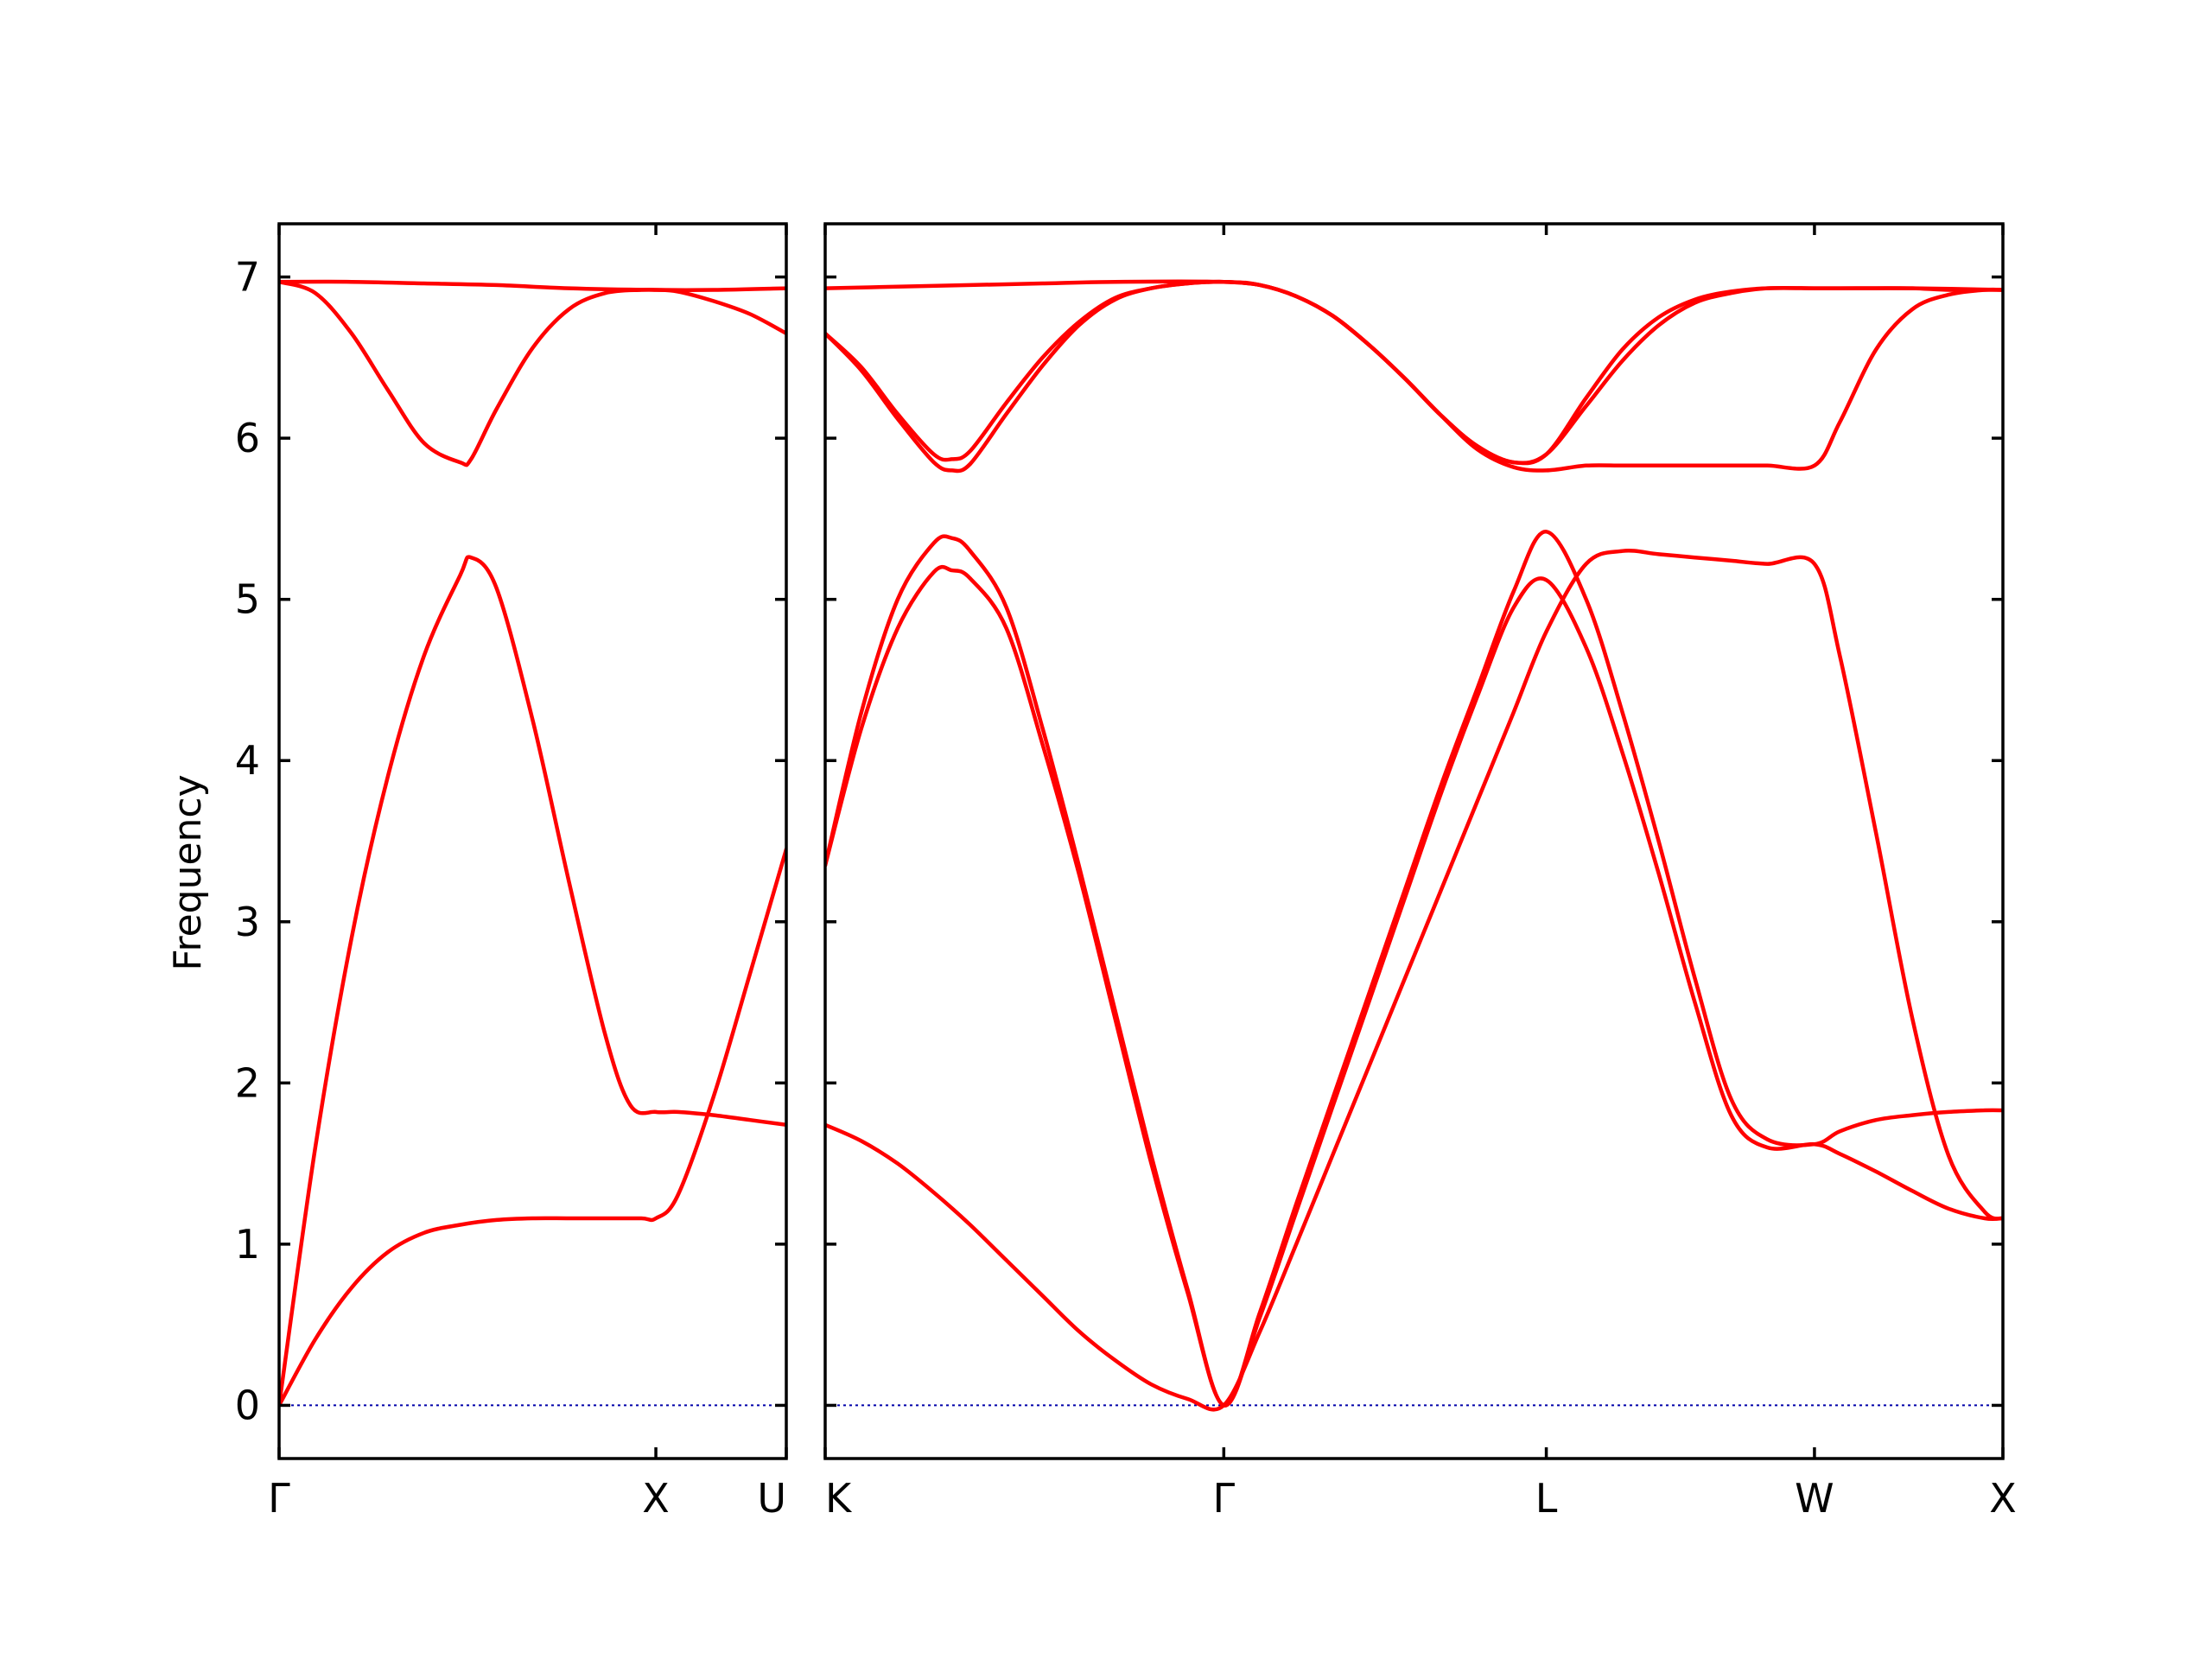 This screenshot has height=1659, width=2212. What do you see at coordinates (188, 872) in the screenshot?
I see `y-axis-label: Frequency` at bounding box center [188, 872].